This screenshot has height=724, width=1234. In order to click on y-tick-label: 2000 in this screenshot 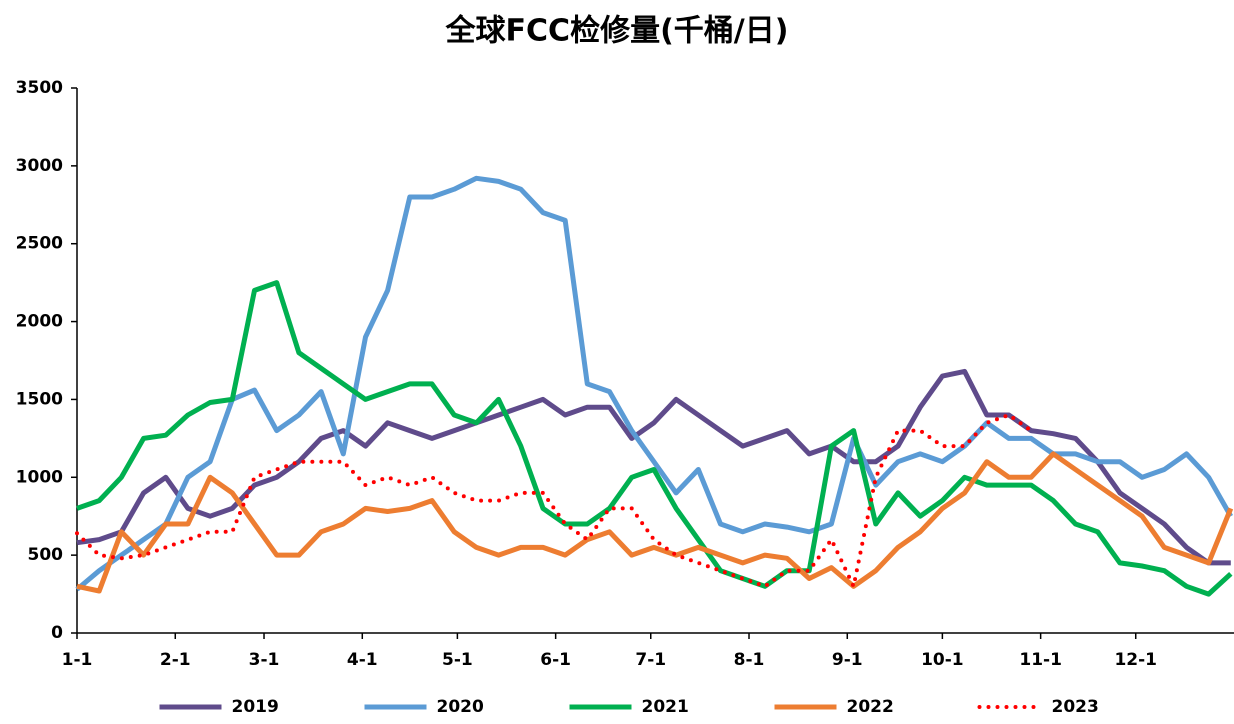, I will do `click(39, 322)`.